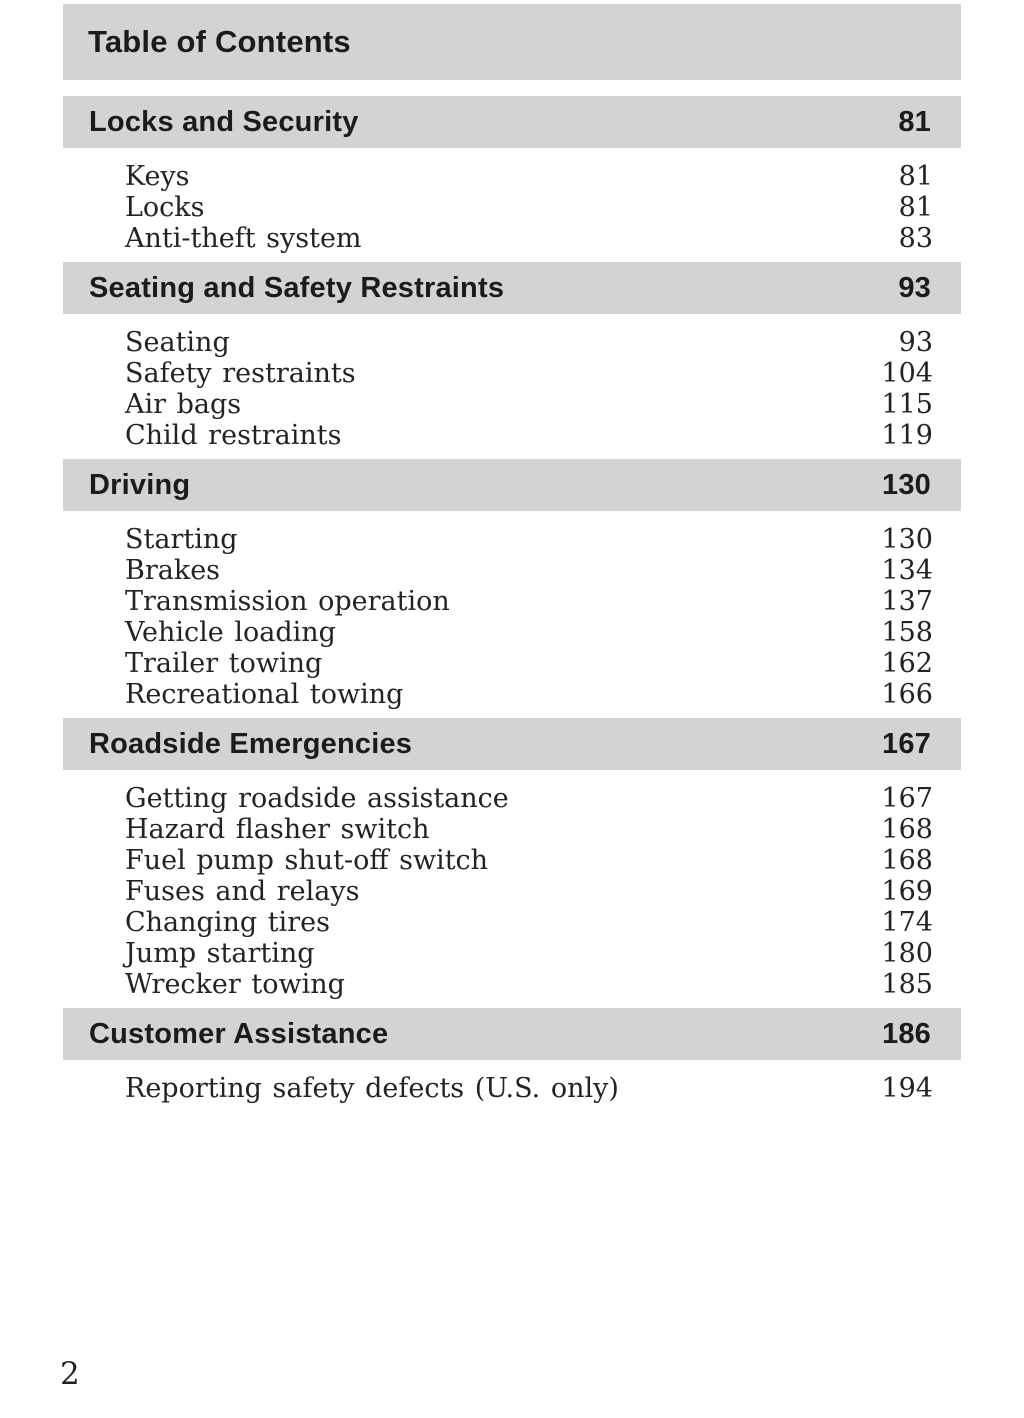  What do you see at coordinates (529, 984) in the screenshot?
I see `toc-entry: Wrecker towing 185` at bounding box center [529, 984].